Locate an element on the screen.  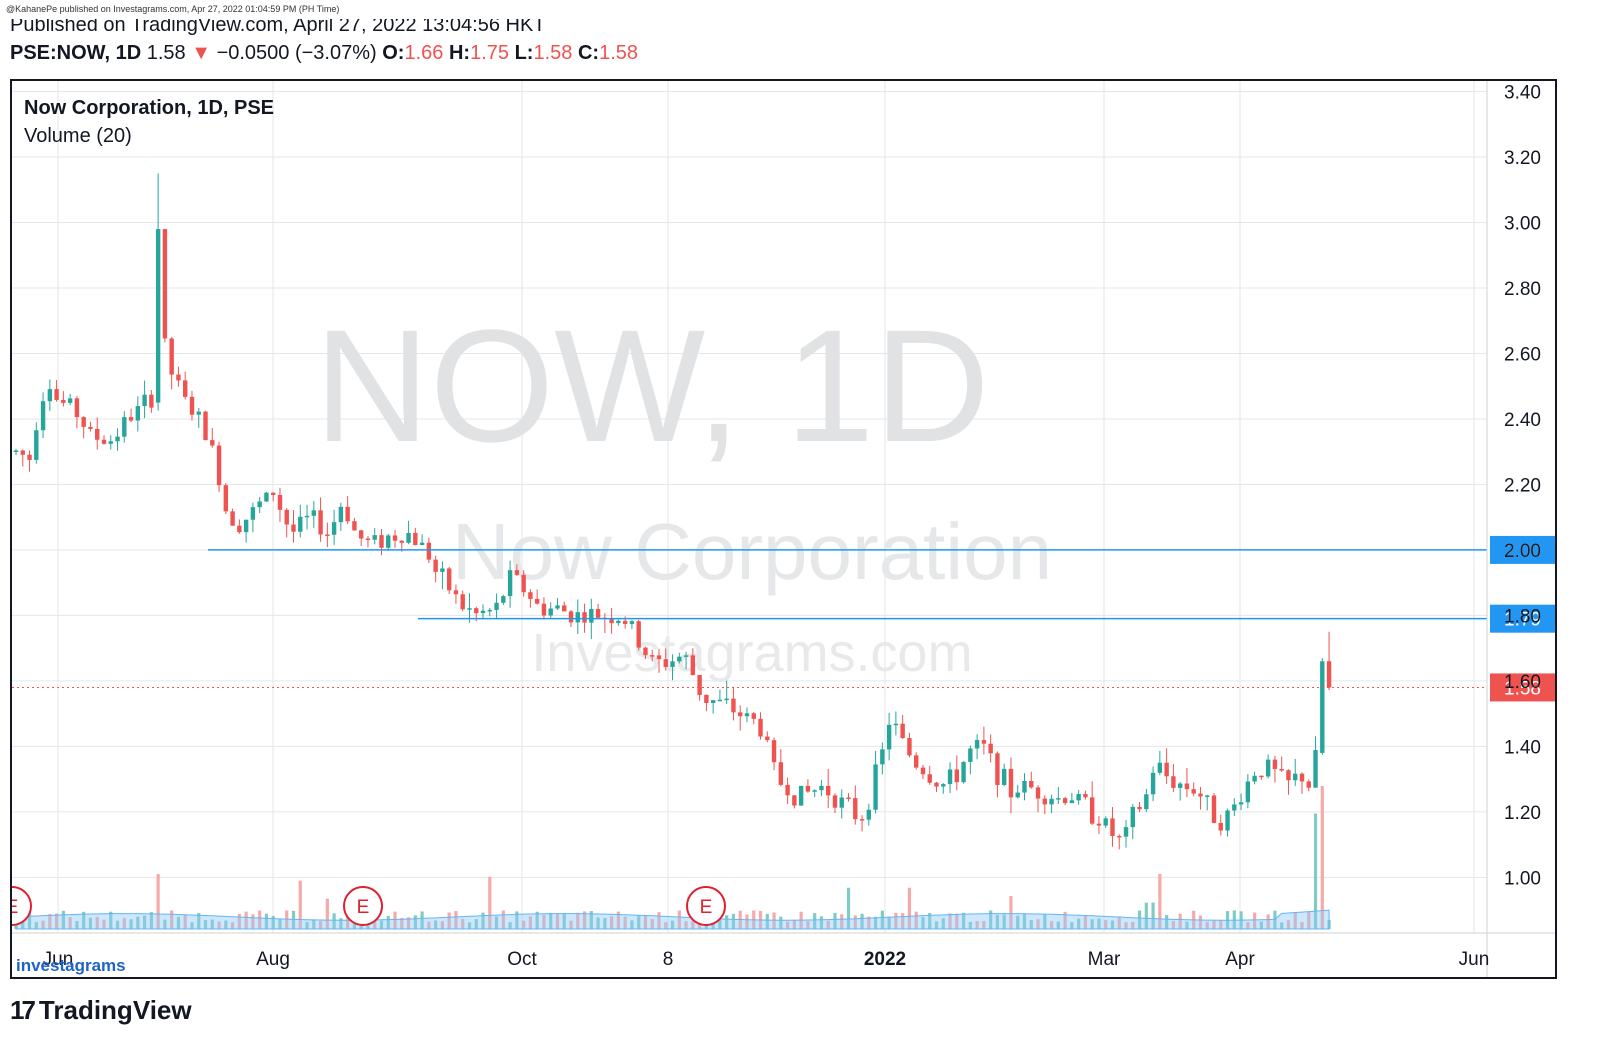
level-price-label: 2.00 is located at coordinates (1522, 551).